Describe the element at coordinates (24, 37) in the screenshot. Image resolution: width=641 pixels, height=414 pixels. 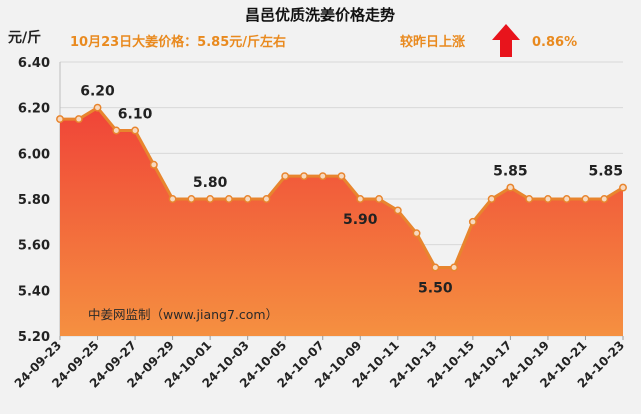
I see `y-axis-unit-label: 元/斤` at that location.